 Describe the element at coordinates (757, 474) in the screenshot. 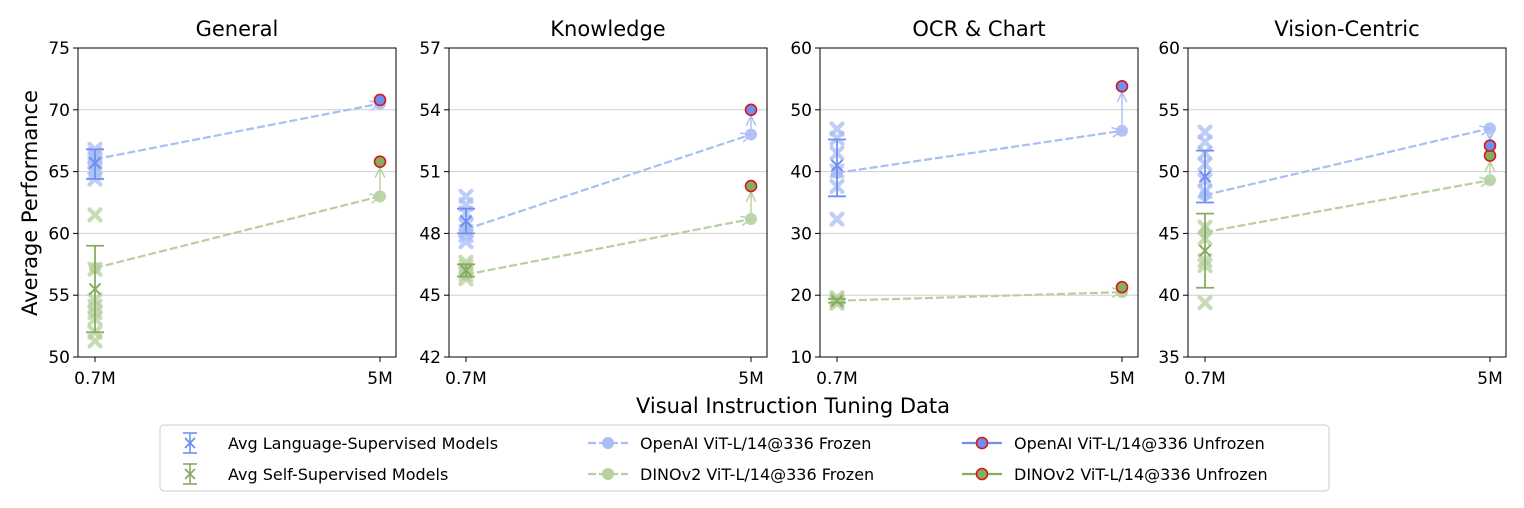

I see `legend-label: DINOv2 ViT-L/14@336 Frozen` at that location.